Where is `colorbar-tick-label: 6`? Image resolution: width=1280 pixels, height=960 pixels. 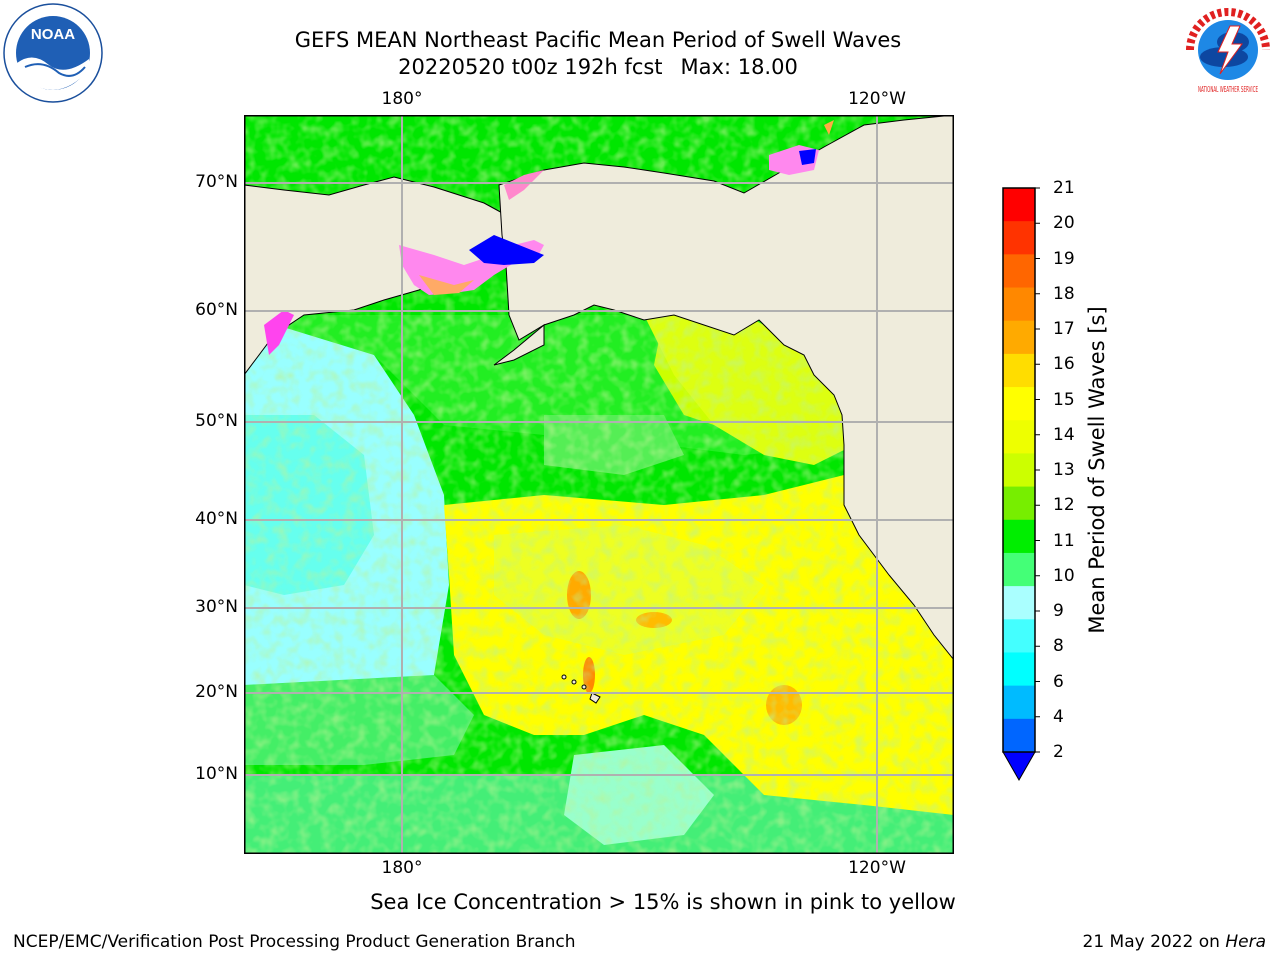
colorbar-tick-label: 6 is located at coordinates (1058, 681).